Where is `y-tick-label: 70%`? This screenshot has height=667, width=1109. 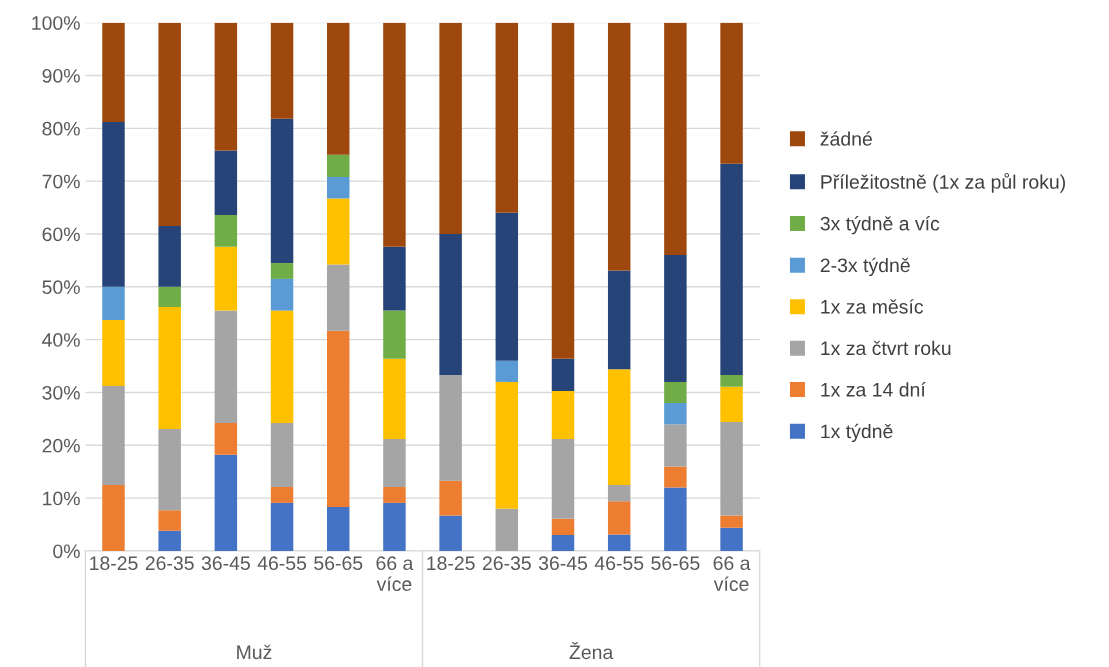 y-tick-label: 70% is located at coordinates (61, 181).